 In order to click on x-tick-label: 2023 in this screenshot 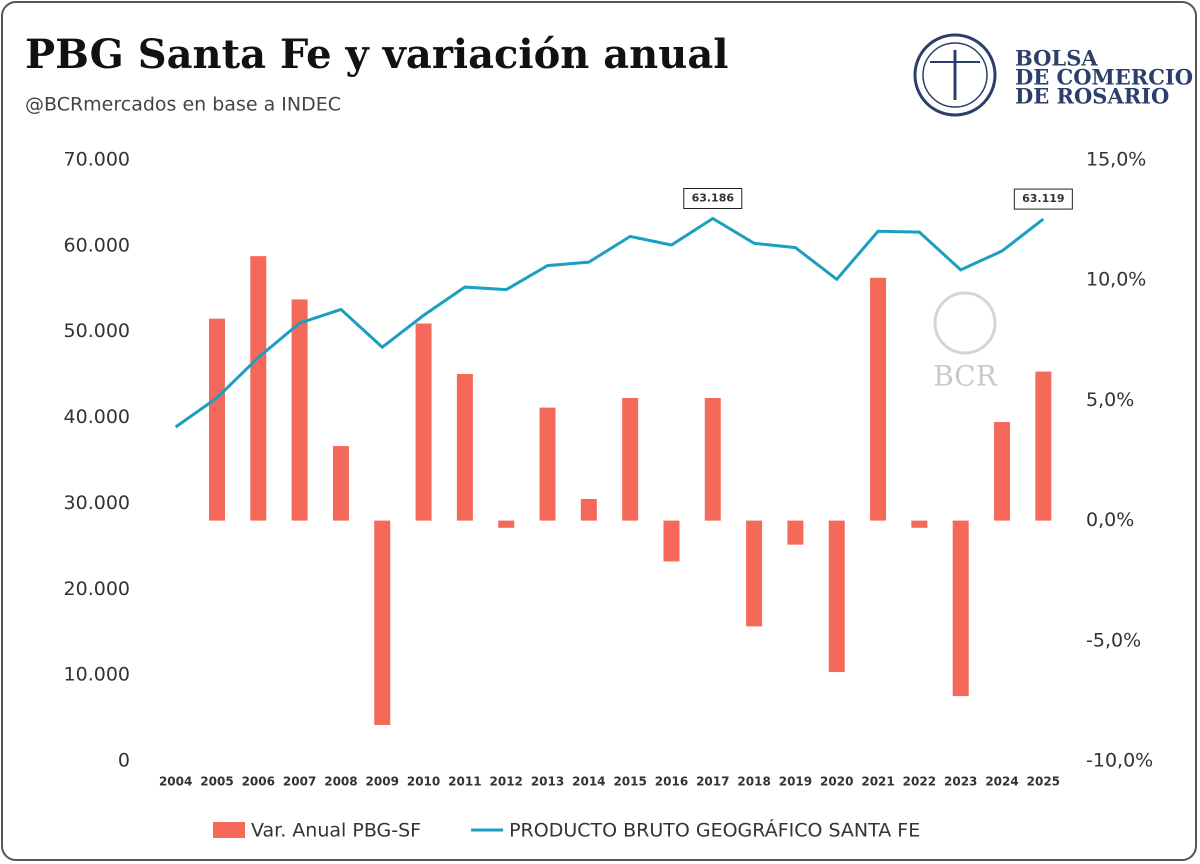, I will do `click(960, 782)`.